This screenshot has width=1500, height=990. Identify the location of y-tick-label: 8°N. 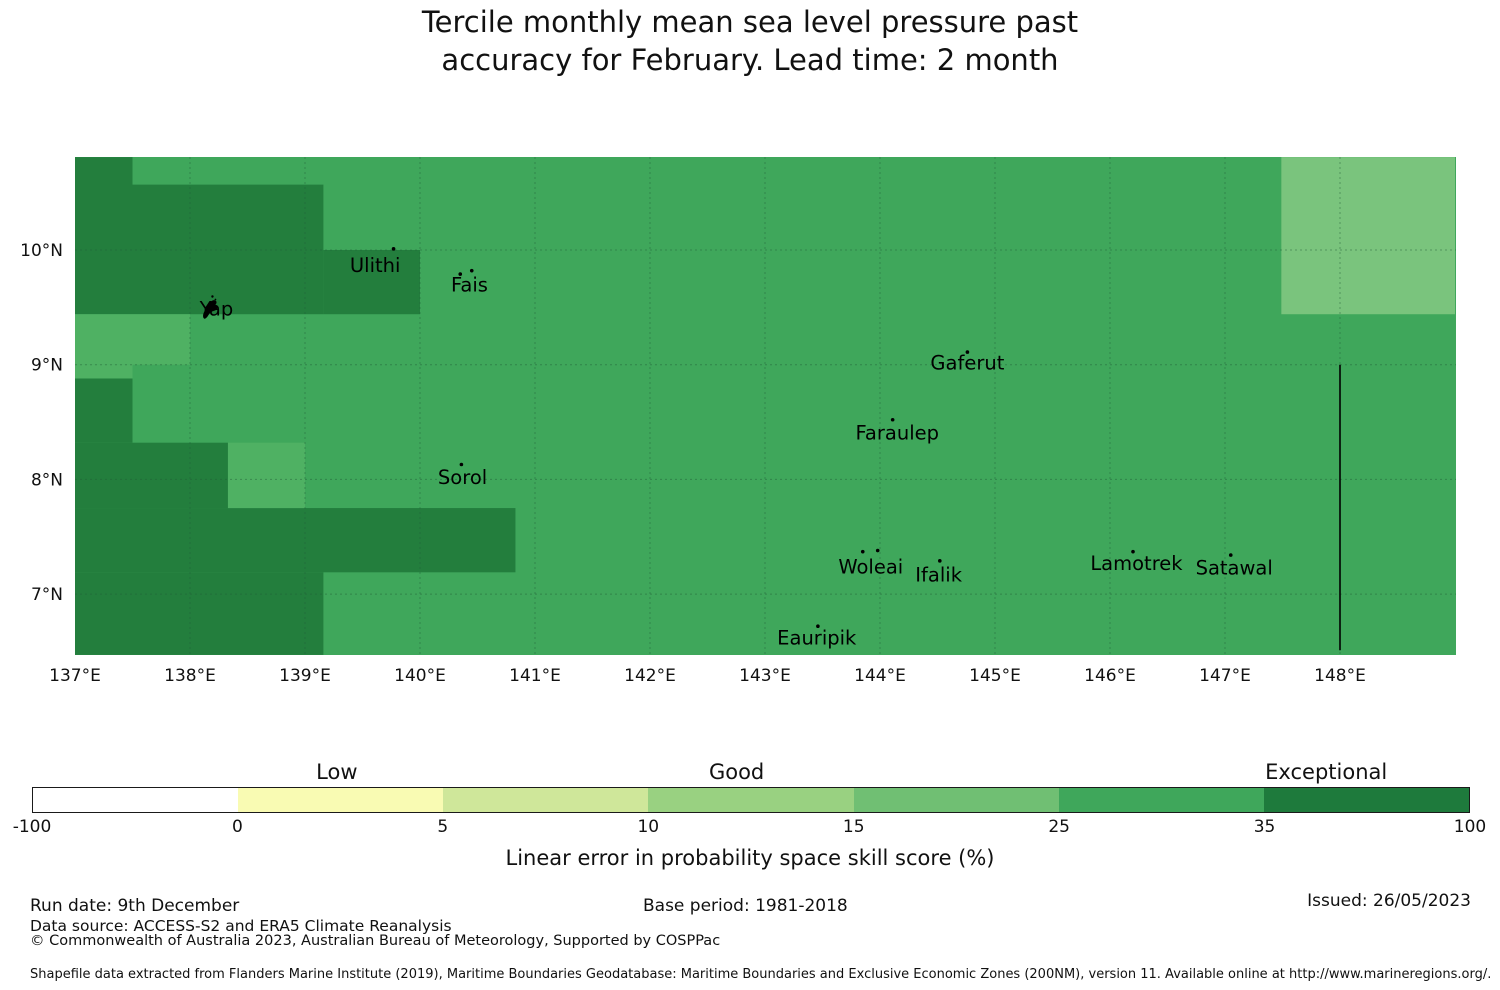
(47, 480).